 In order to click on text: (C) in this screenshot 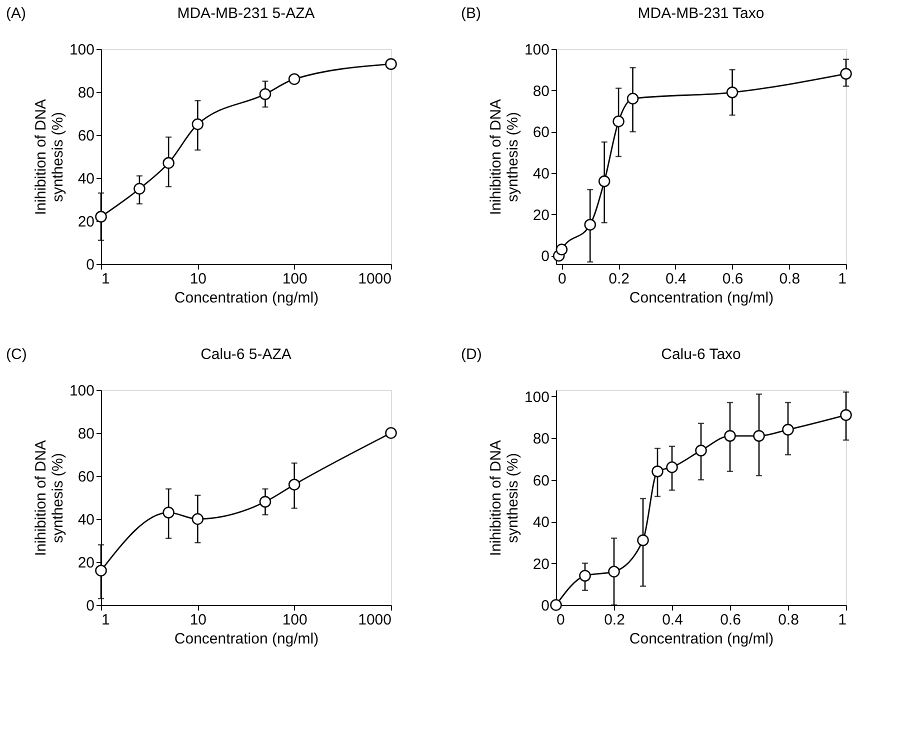, I will do `click(16, 354)`.